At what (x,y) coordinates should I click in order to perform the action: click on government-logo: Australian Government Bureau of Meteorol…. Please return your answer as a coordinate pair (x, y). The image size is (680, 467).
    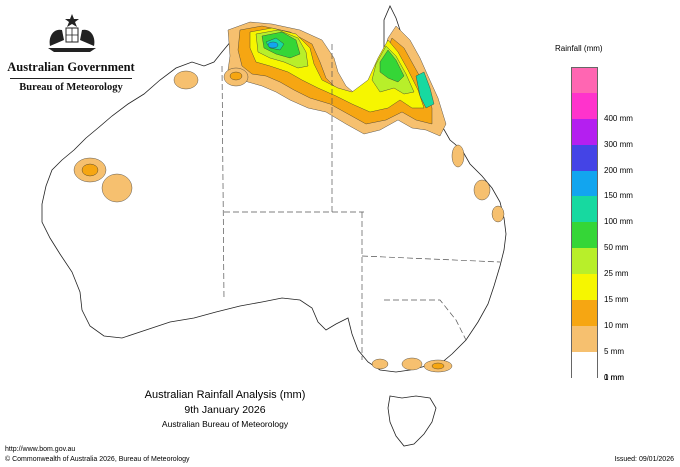
    Looking at the image, I should click on (71, 51).